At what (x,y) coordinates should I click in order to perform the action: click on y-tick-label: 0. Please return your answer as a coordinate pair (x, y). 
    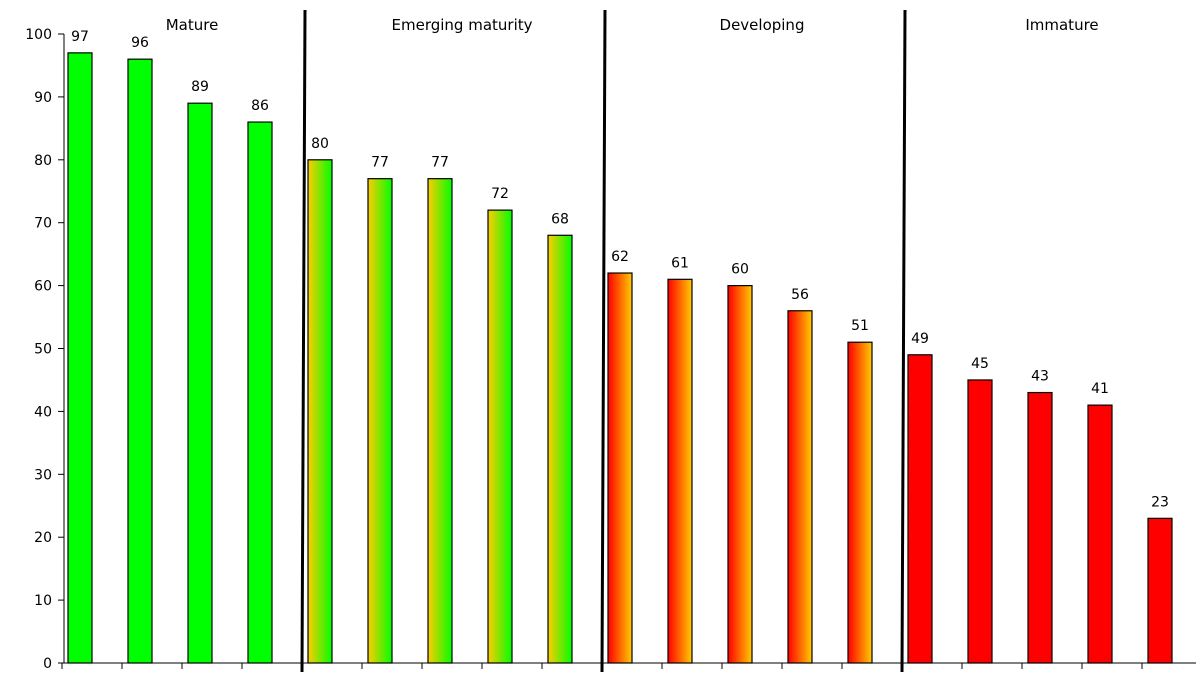
    Looking at the image, I should click on (47, 664).